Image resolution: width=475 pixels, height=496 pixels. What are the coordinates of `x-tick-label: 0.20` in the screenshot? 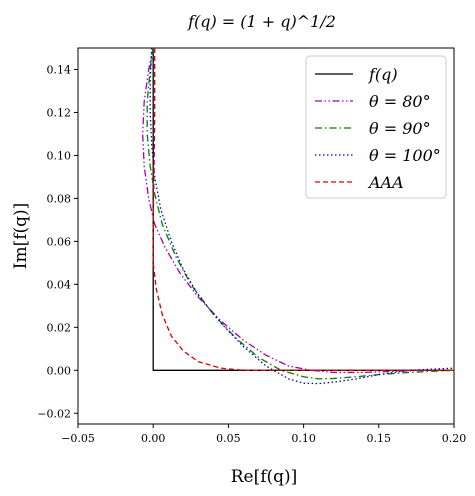 It's located at (454, 438).